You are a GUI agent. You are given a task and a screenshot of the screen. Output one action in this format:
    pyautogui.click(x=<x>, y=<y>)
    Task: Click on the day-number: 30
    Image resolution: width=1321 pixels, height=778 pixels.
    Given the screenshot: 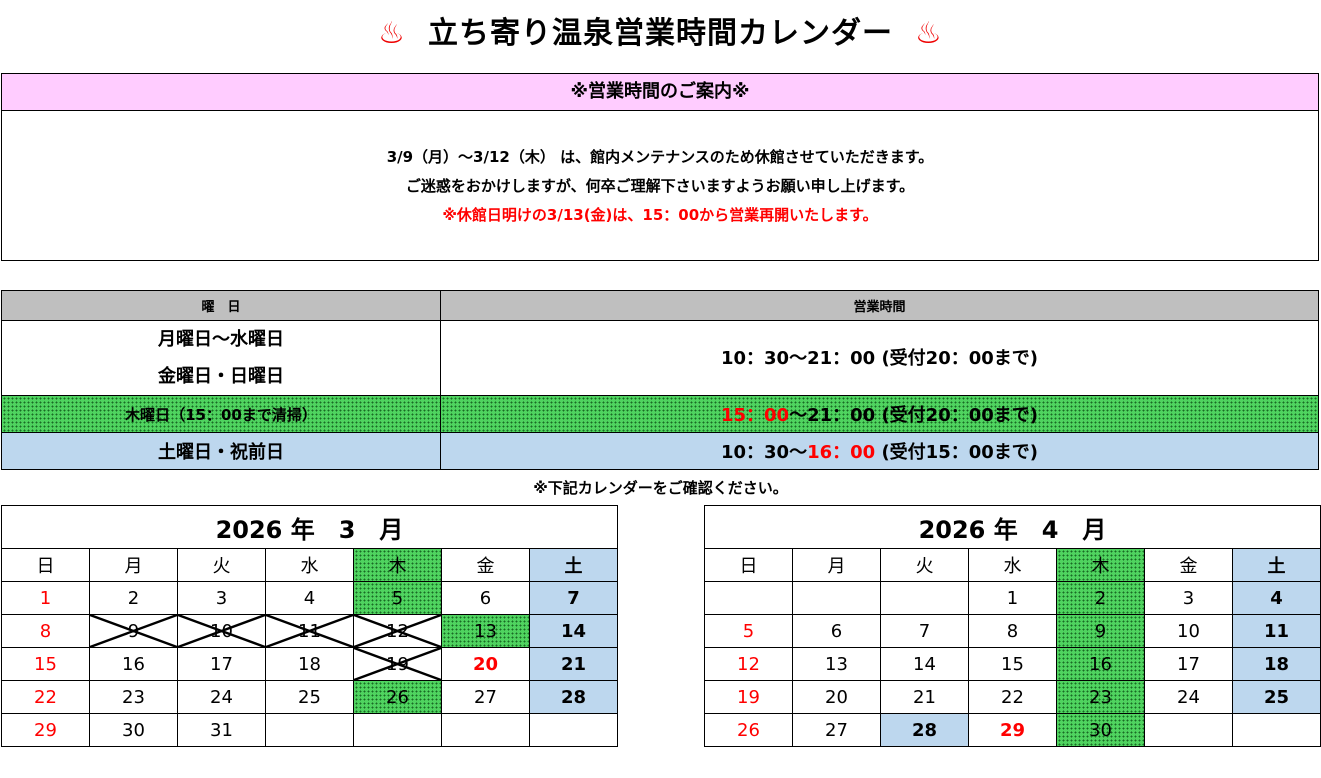 What is the action you would take?
    pyautogui.click(x=1100, y=730)
    